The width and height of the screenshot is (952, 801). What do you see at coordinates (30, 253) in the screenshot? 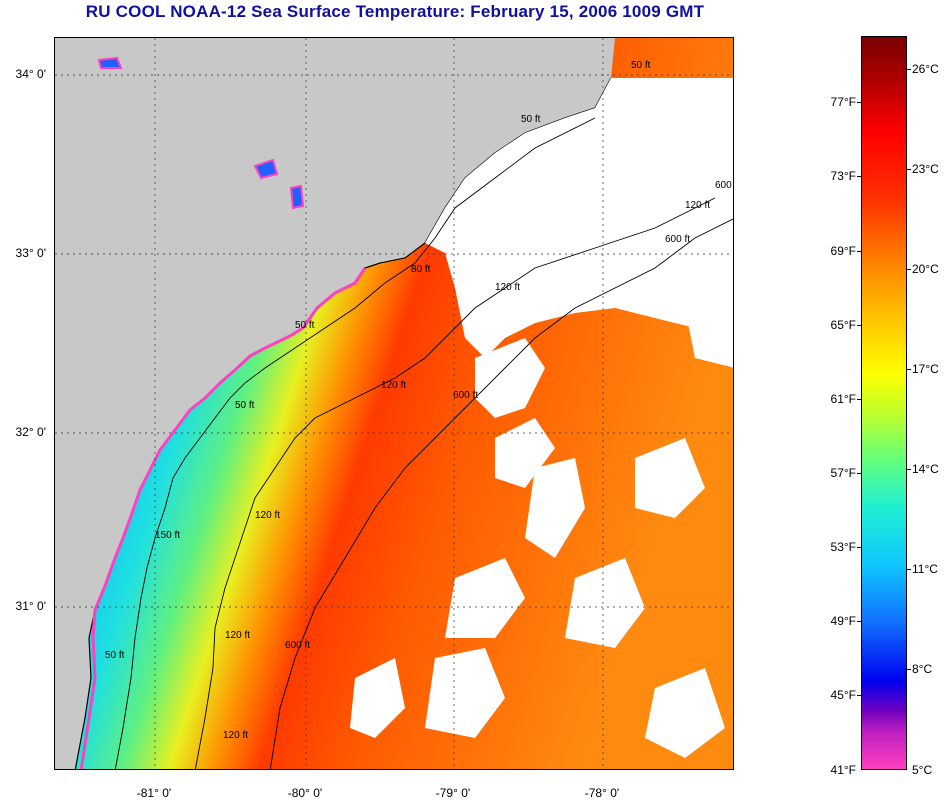
I see `lat-label-33: 33° 0'` at bounding box center [30, 253].